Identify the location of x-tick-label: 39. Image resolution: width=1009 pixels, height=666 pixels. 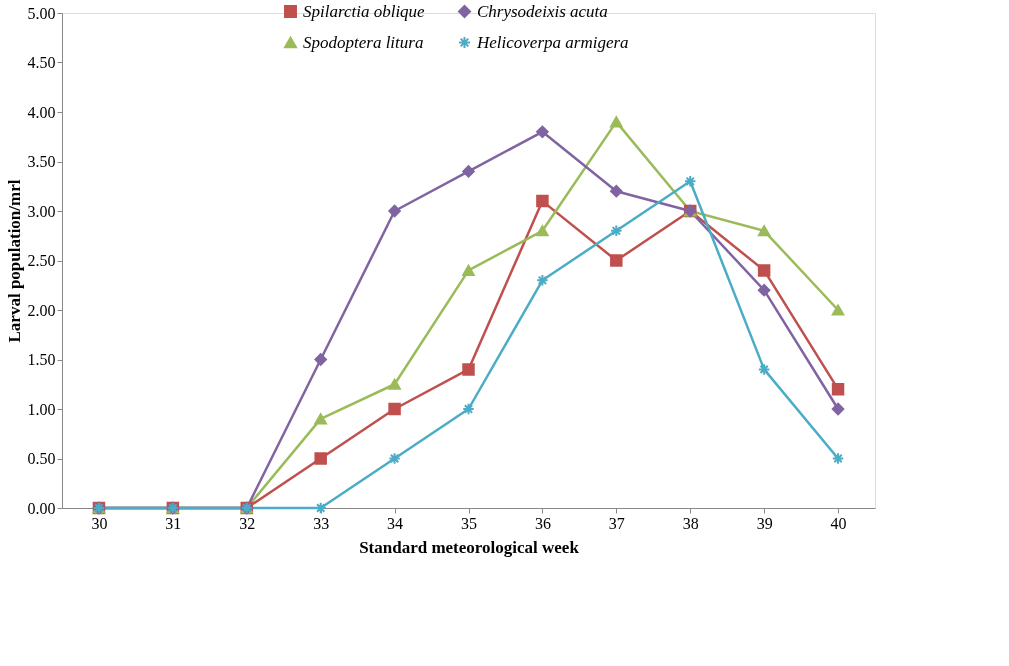
(764, 523).